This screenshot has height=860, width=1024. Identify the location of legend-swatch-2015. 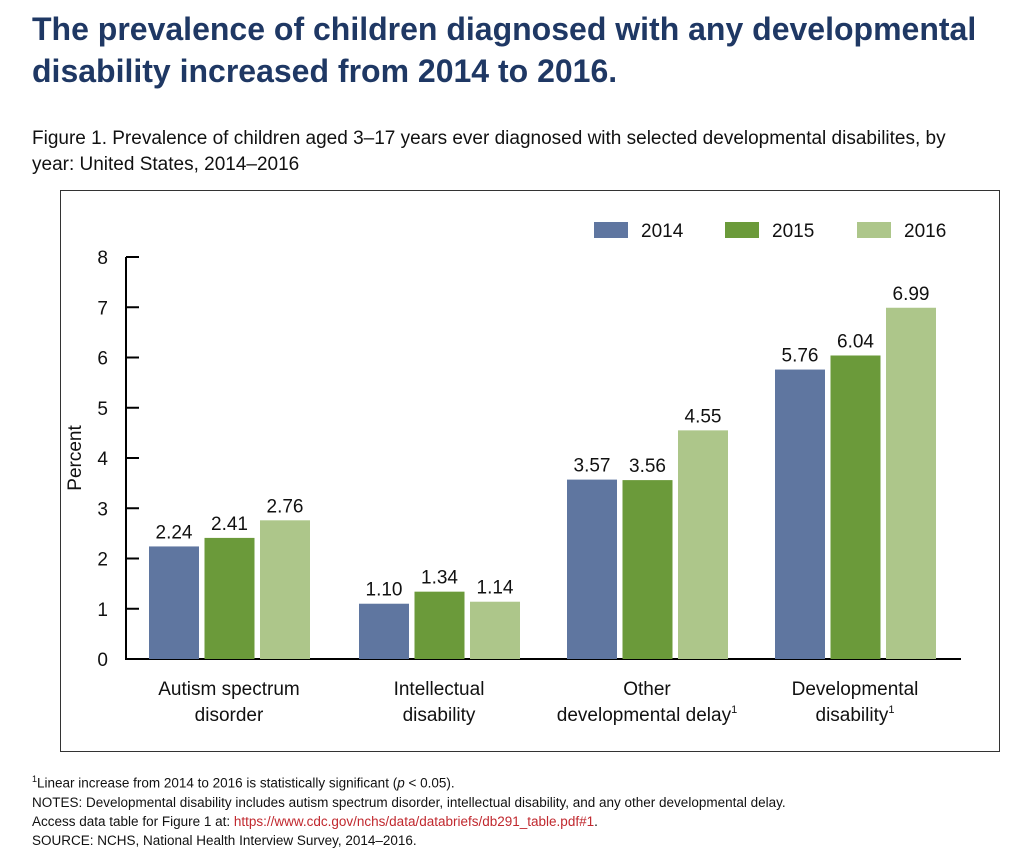
(742, 230).